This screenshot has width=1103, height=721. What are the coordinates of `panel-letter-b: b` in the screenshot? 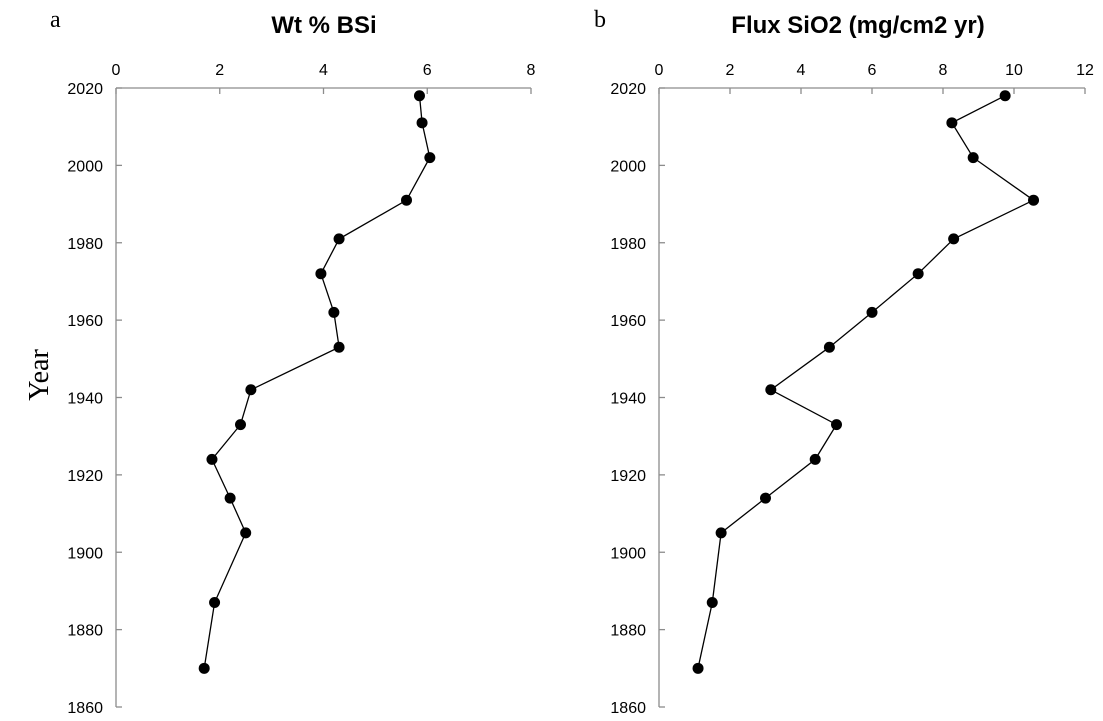 It's located at (600, 20).